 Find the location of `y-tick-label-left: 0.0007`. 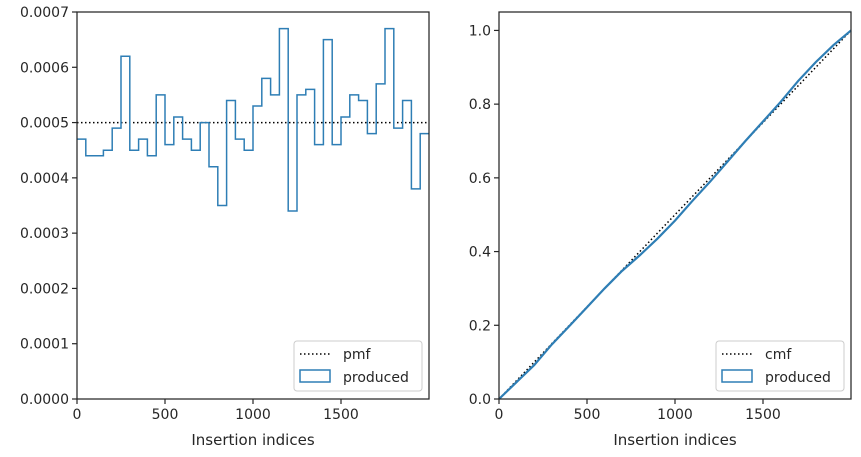

y-tick-label-left: 0.0007 is located at coordinates (44, 13).